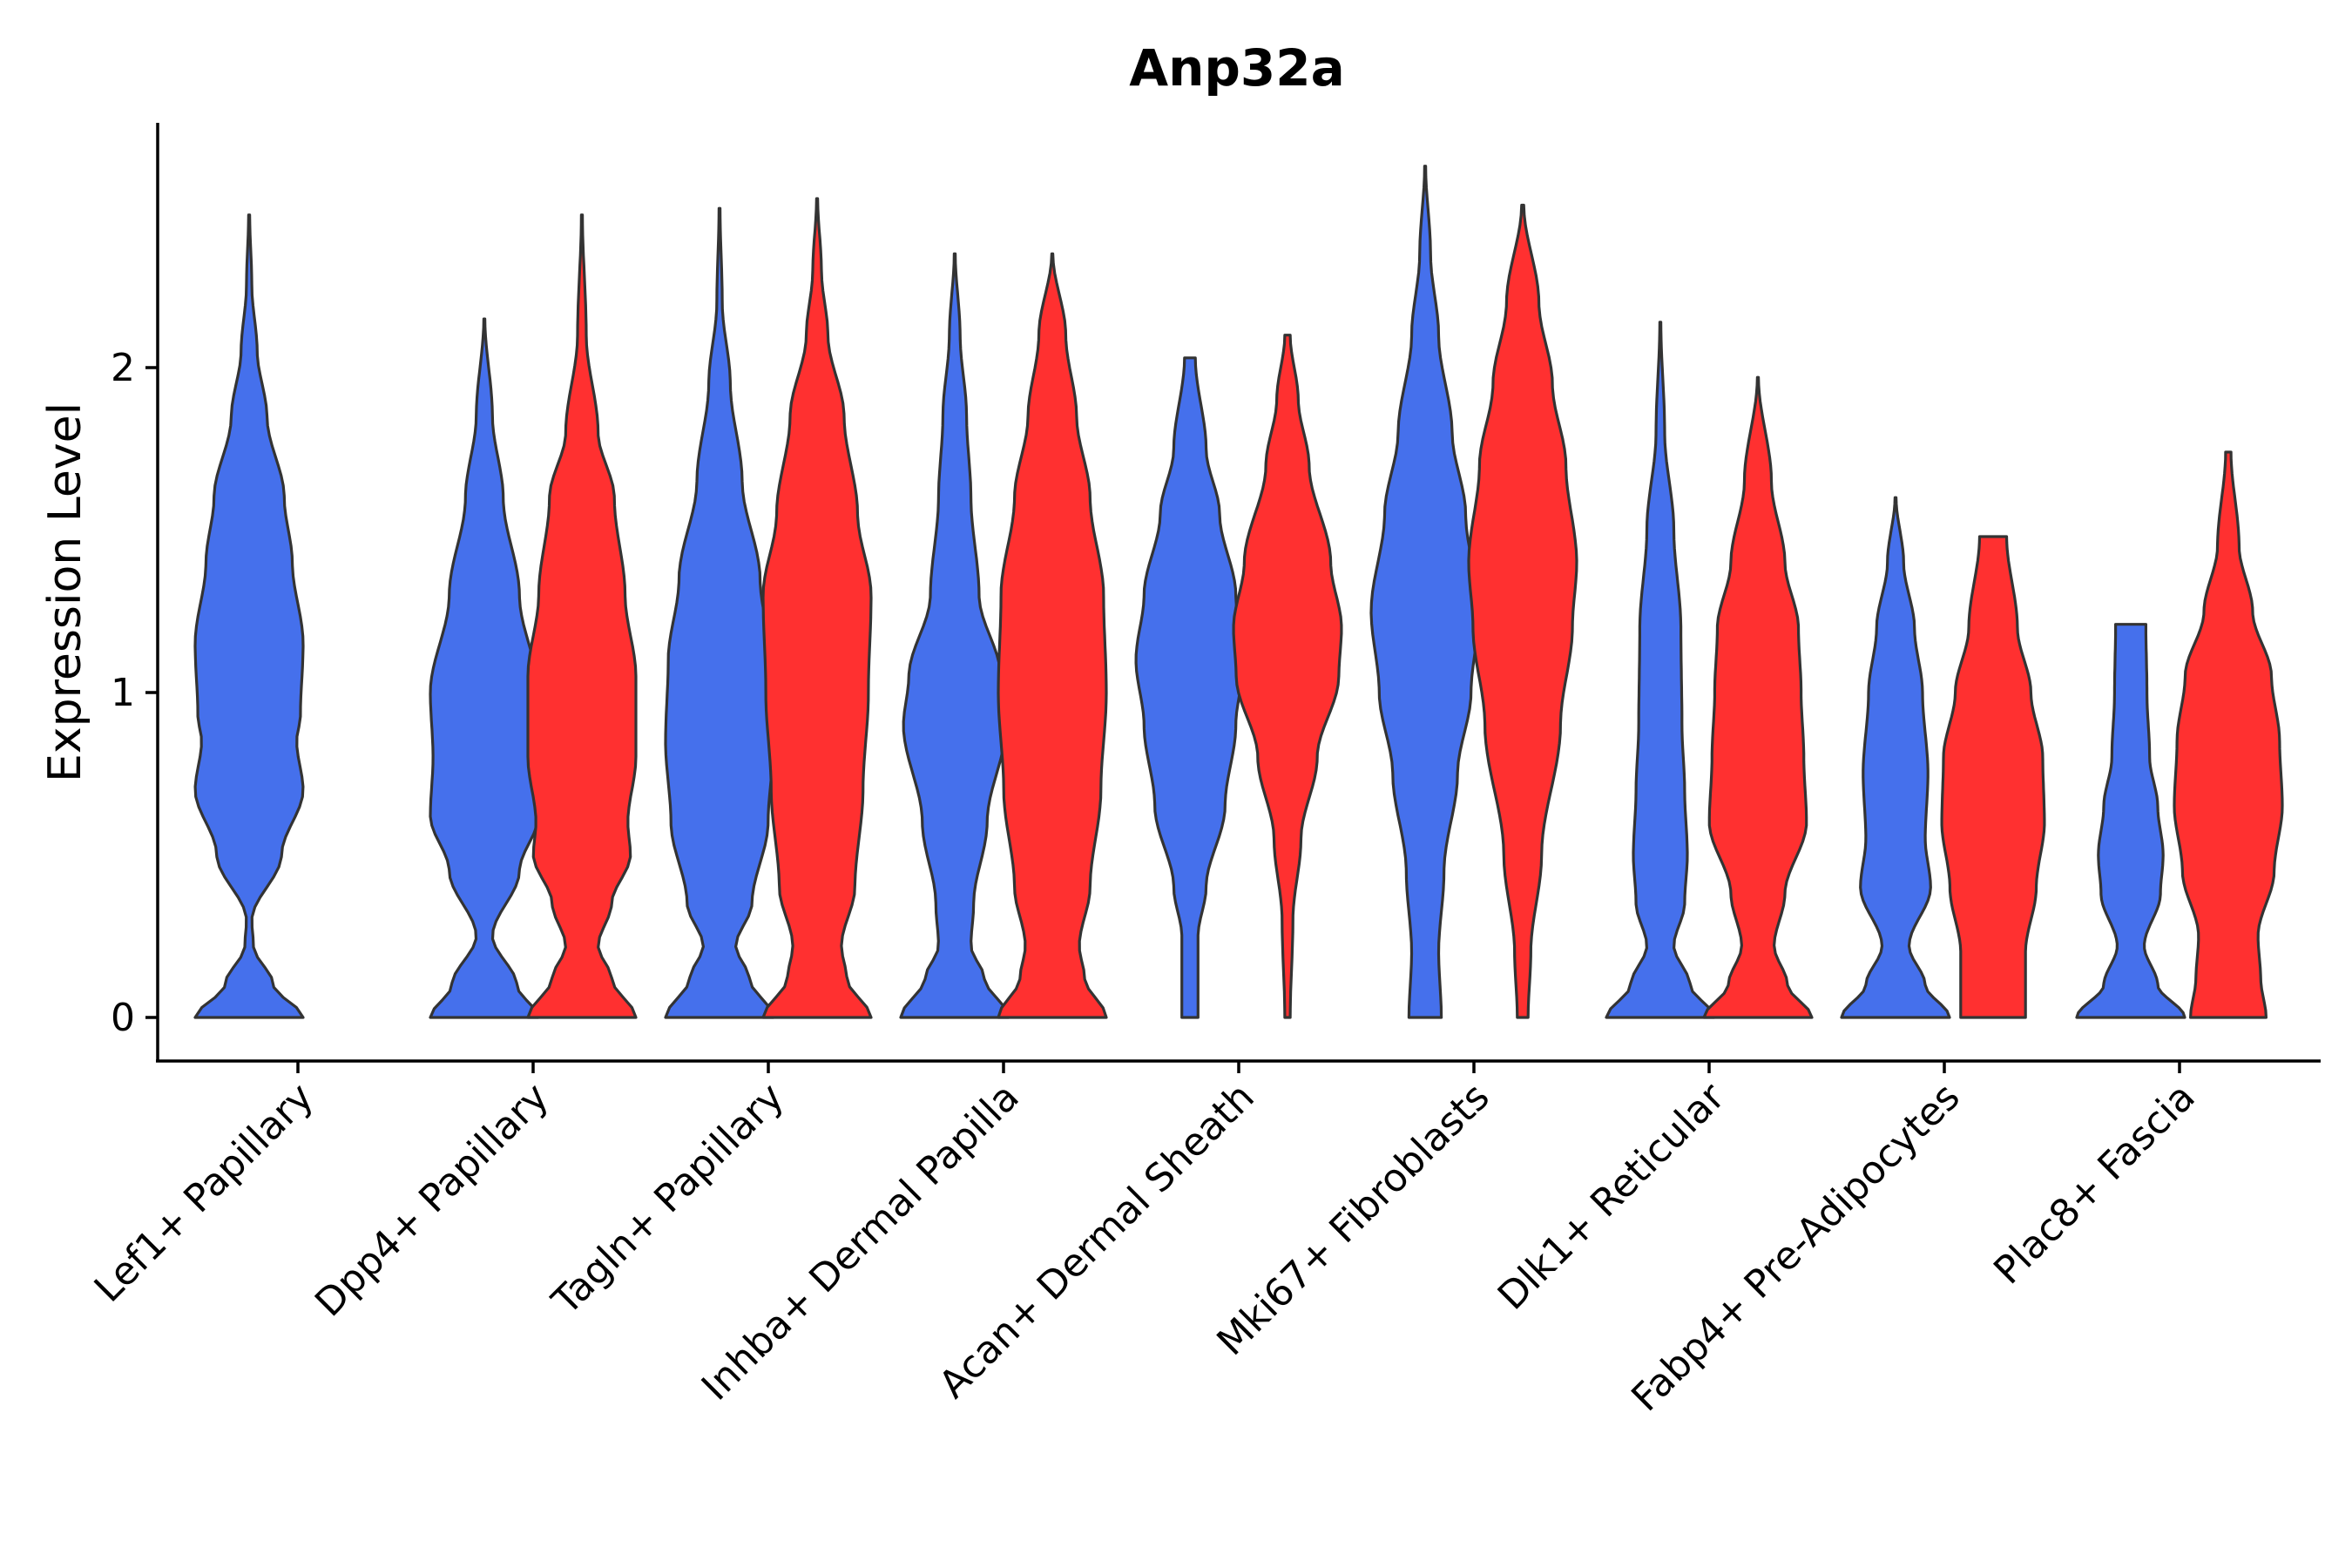 The width and height of the screenshot is (2352, 1568). Describe the element at coordinates (1237, 68) in the screenshot. I see `chart-title: Anp32a` at that location.